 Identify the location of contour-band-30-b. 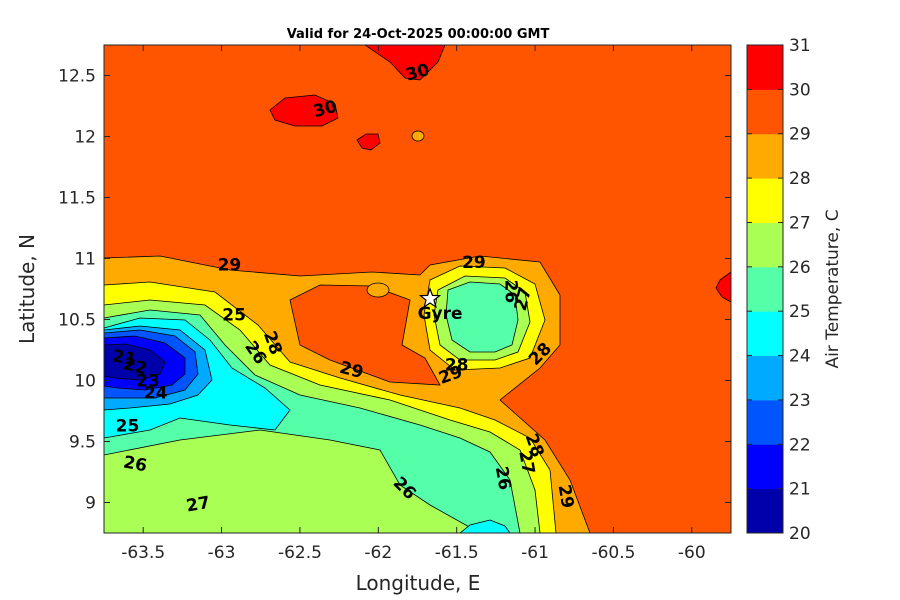
(304, 110).